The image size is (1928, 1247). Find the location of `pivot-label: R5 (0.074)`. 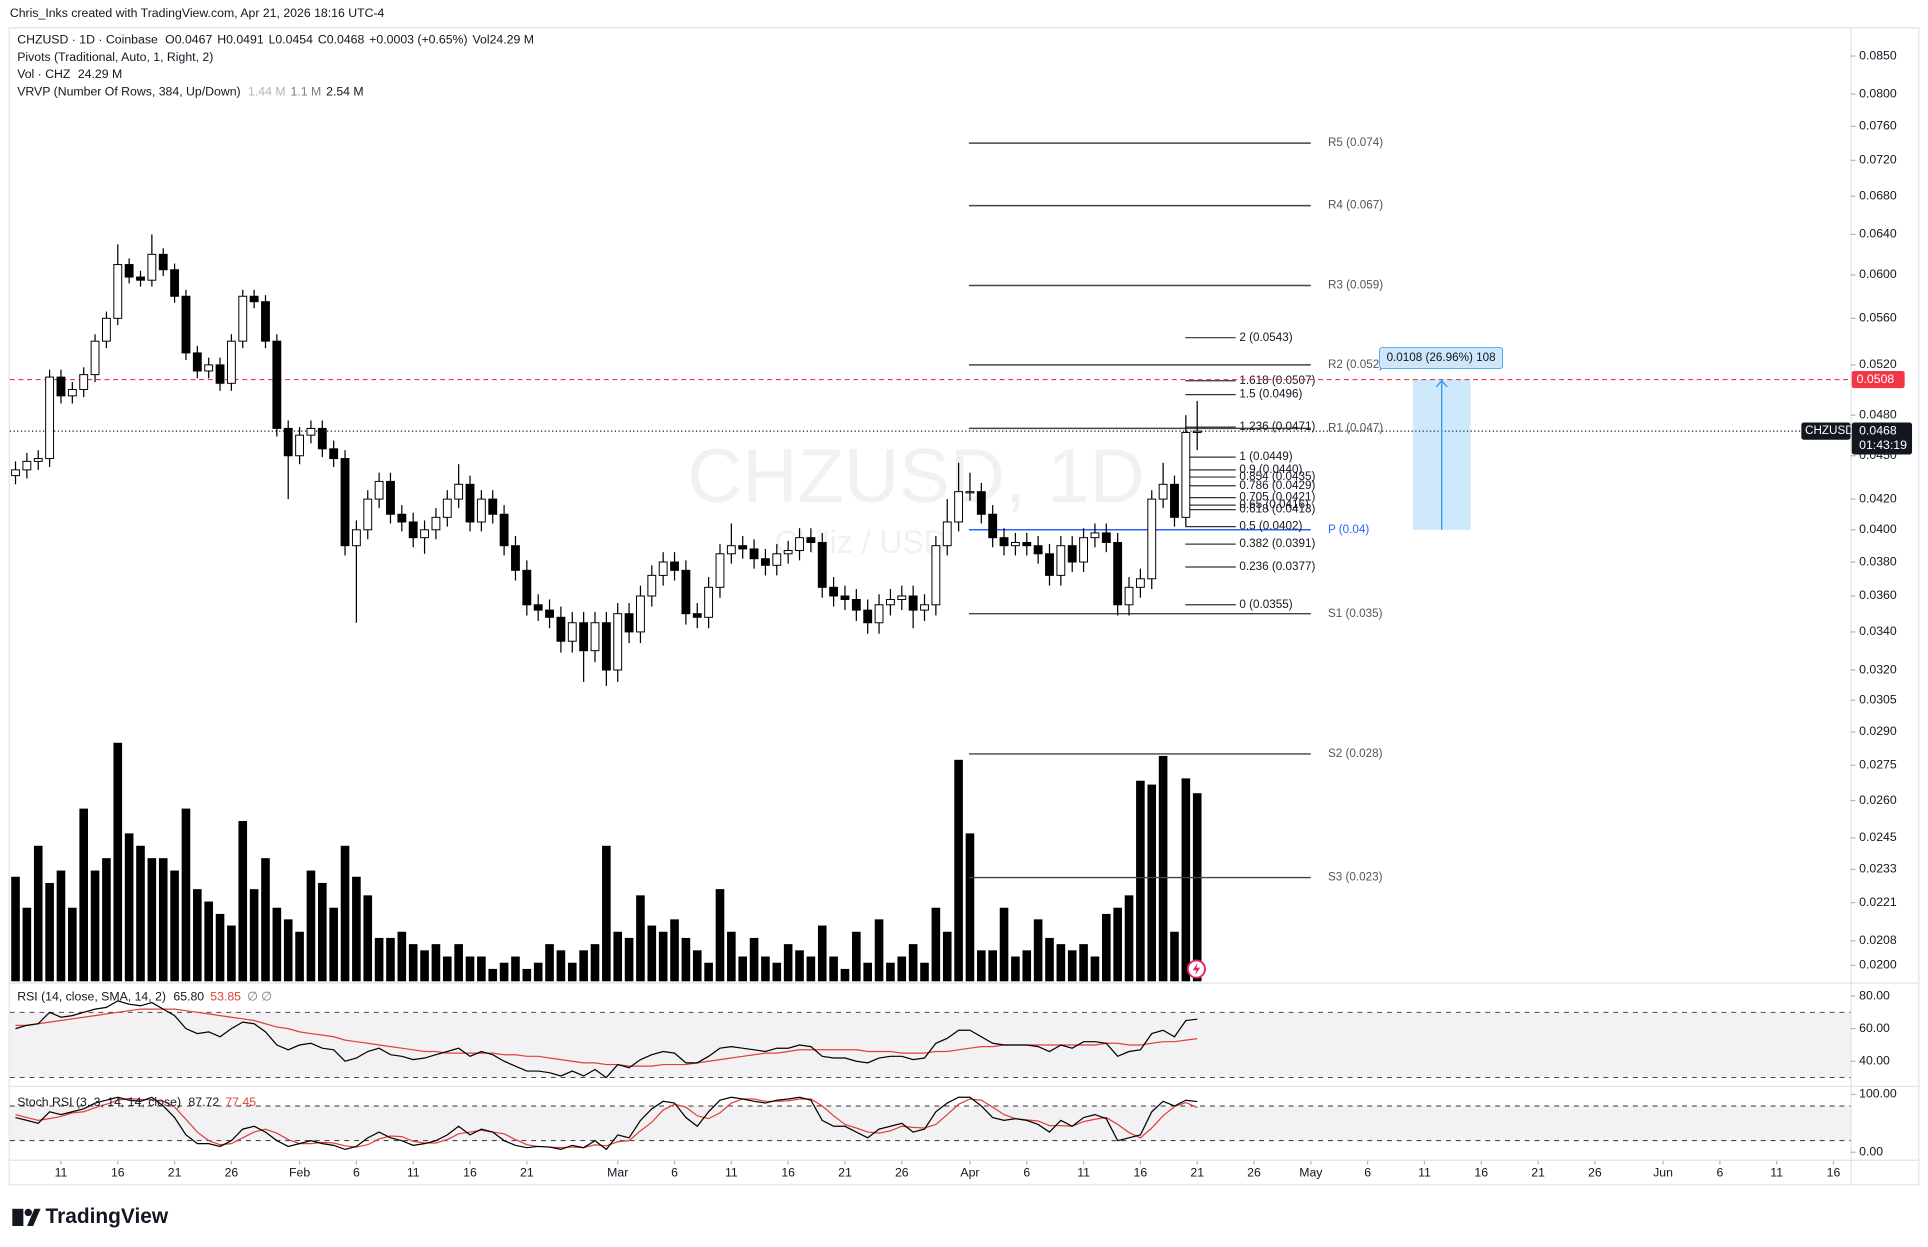

pivot-label: R5 (0.074) is located at coordinates (1355, 142).